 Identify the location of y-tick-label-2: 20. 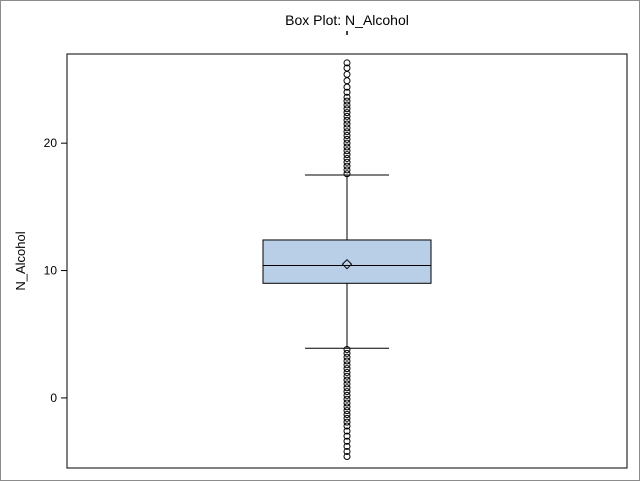
(51, 143).